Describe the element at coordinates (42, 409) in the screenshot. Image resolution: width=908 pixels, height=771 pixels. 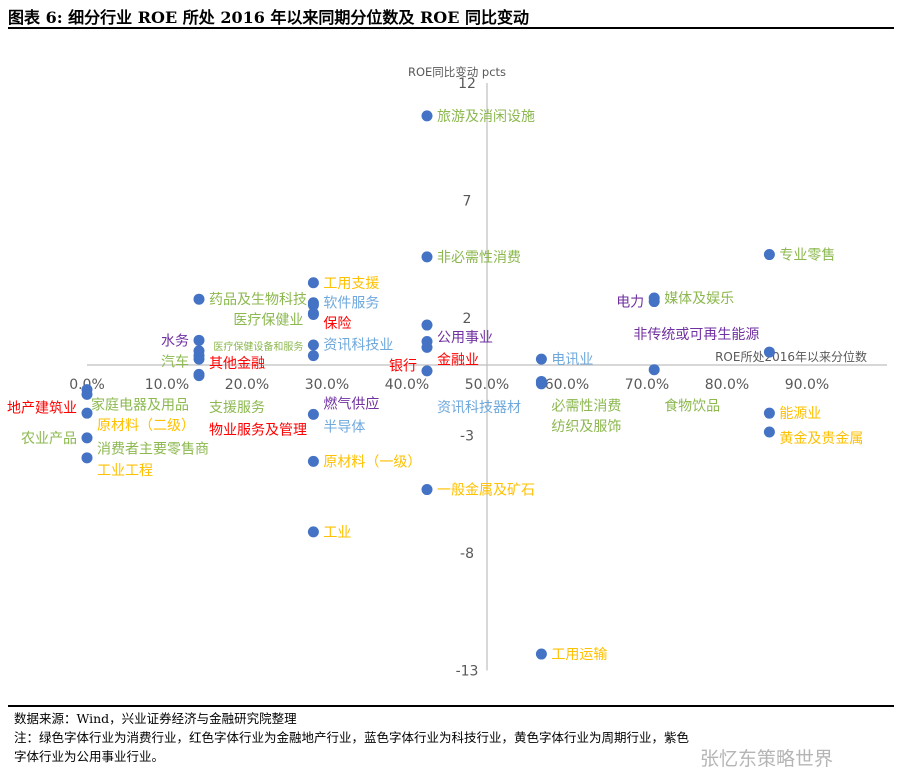
I see `data-label: 地产建筑业` at that location.